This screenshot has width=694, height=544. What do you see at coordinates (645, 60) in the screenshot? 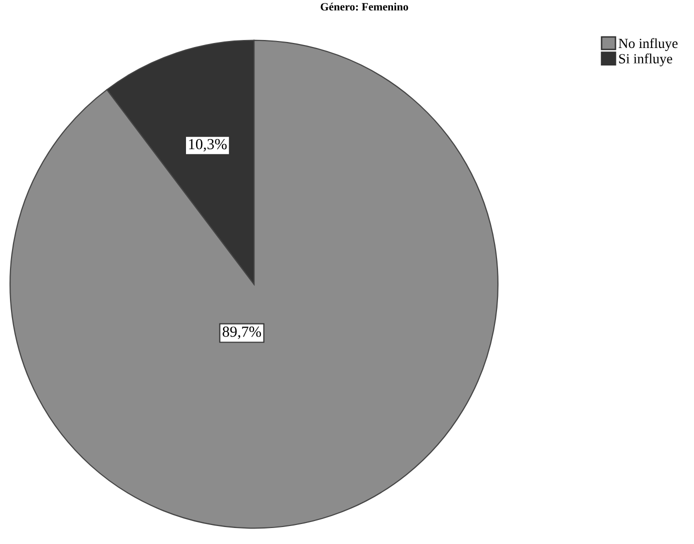
I see `legend-label: Si influye` at bounding box center [645, 60].